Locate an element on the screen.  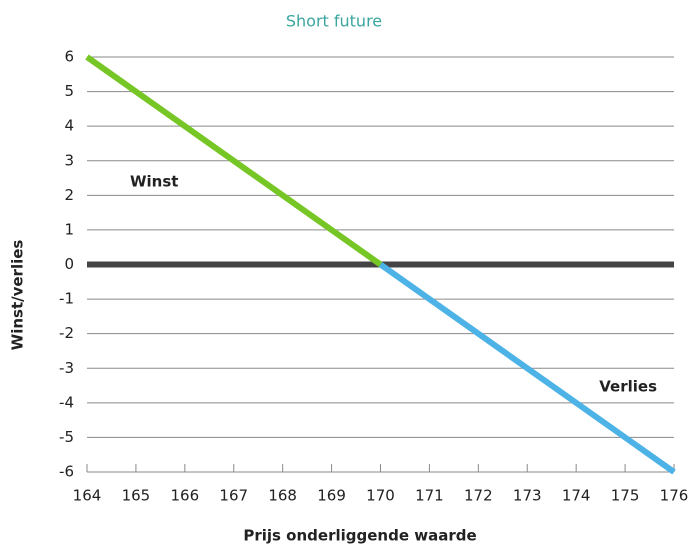
y-tick-label: -2 is located at coordinates (66, 333).